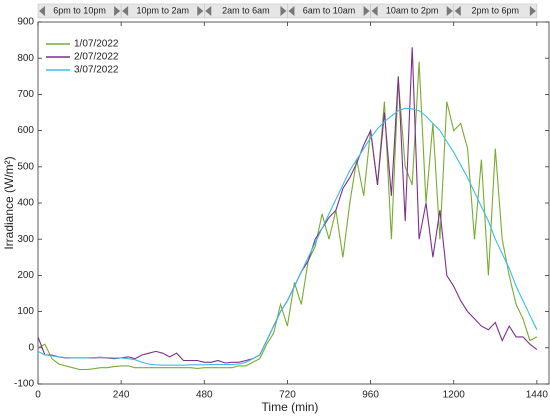  I want to click on y-tick-label: 200, so click(25, 275).